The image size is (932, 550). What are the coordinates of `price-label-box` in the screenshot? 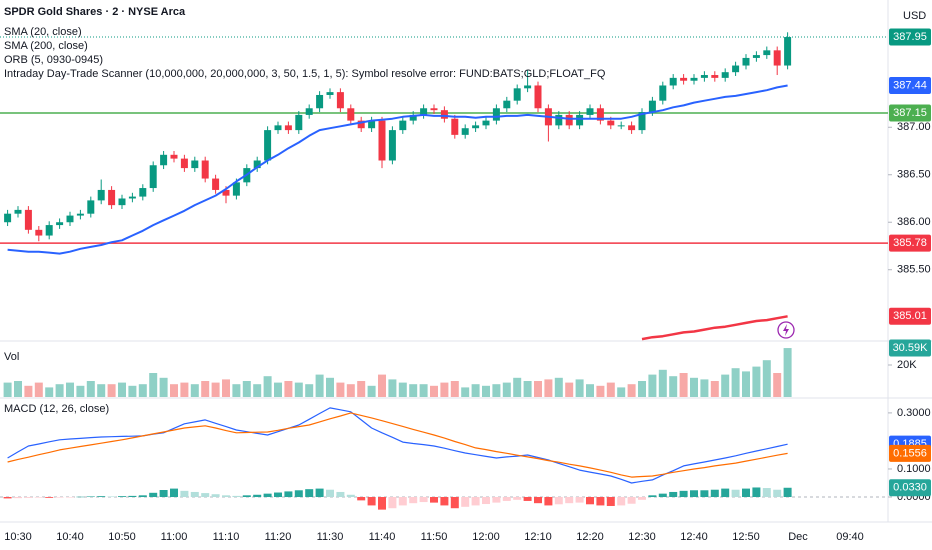 It's located at (910, 488).